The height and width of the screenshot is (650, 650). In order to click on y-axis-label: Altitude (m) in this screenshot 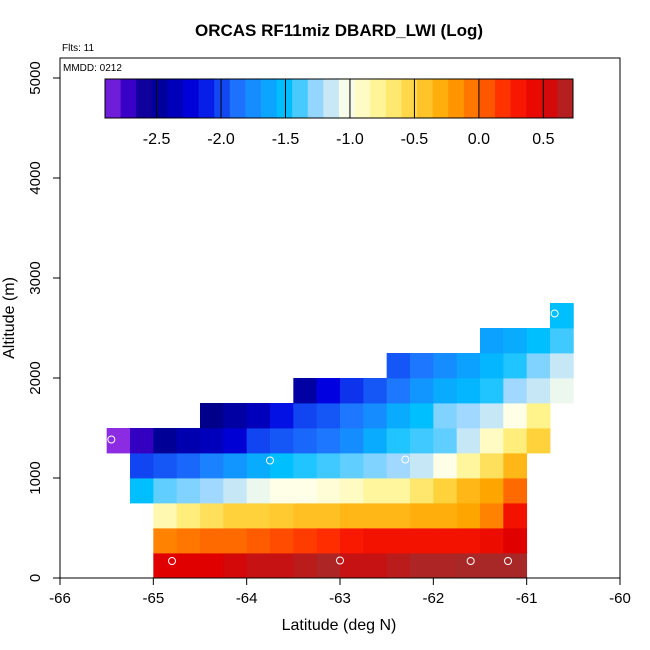, I will do `click(9, 318)`.